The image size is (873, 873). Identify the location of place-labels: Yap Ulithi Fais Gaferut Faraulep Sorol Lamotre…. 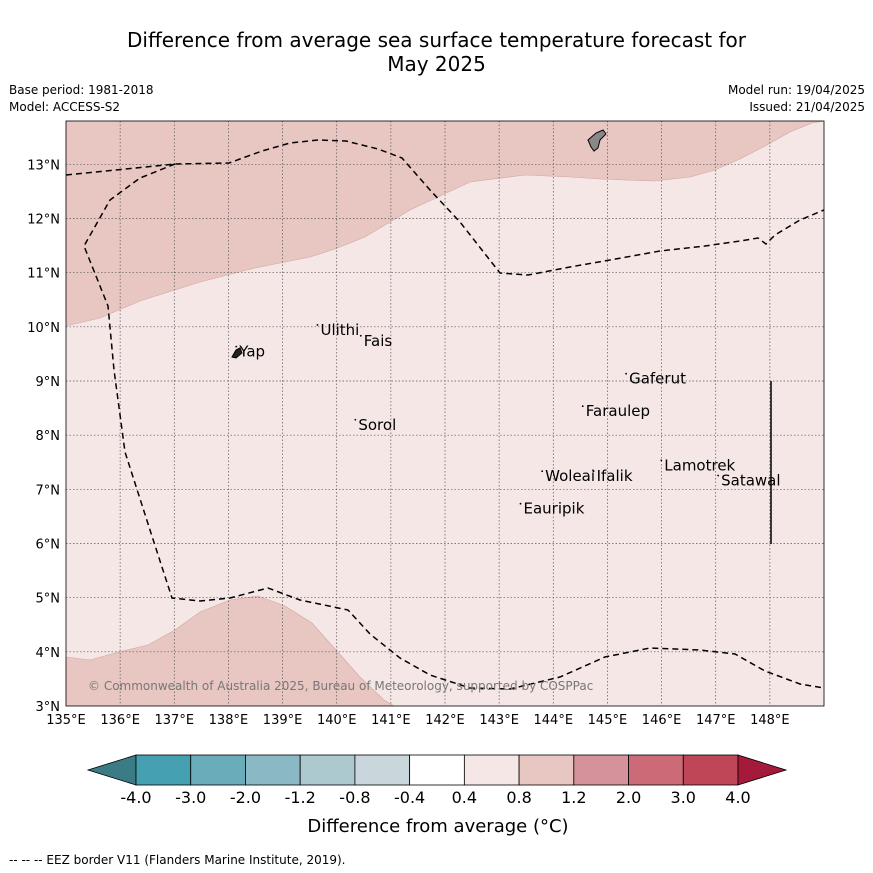
(508, 419).